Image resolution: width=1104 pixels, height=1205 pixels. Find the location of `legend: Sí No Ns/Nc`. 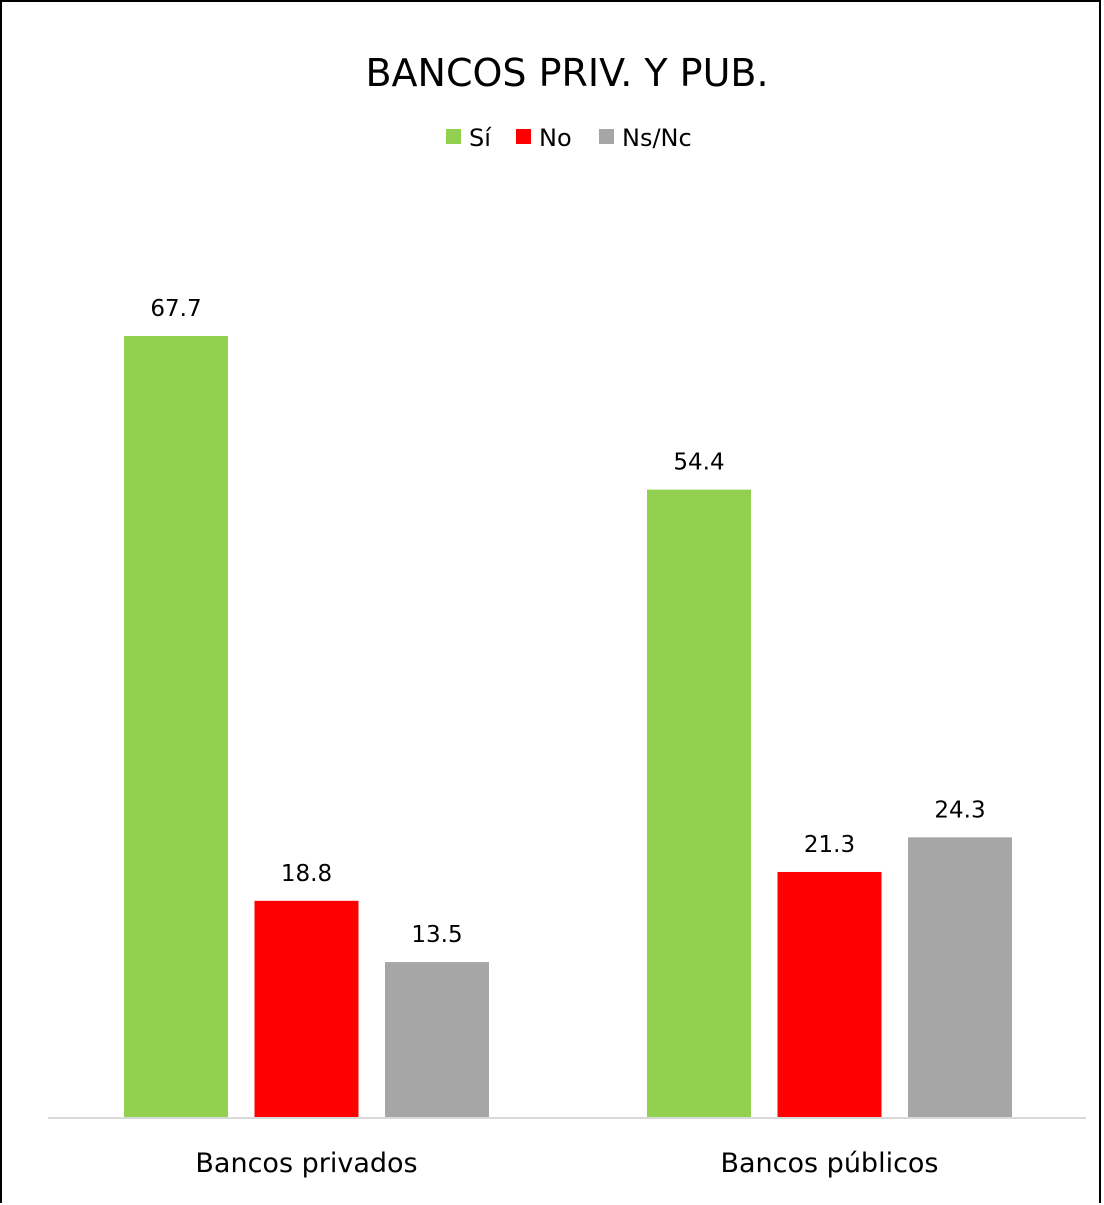

legend: Sí No Ns/Nc is located at coordinates (569, 138).